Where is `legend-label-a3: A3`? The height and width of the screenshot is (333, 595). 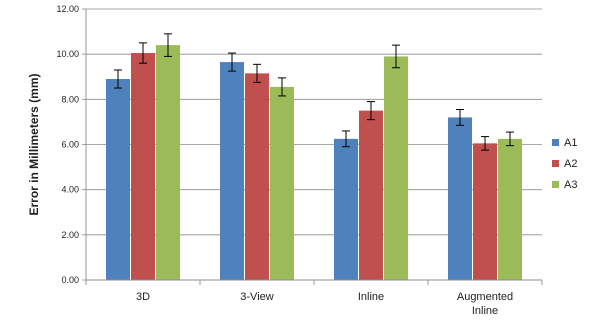
legend-label-a3: A3 is located at coordinates (570, 185).